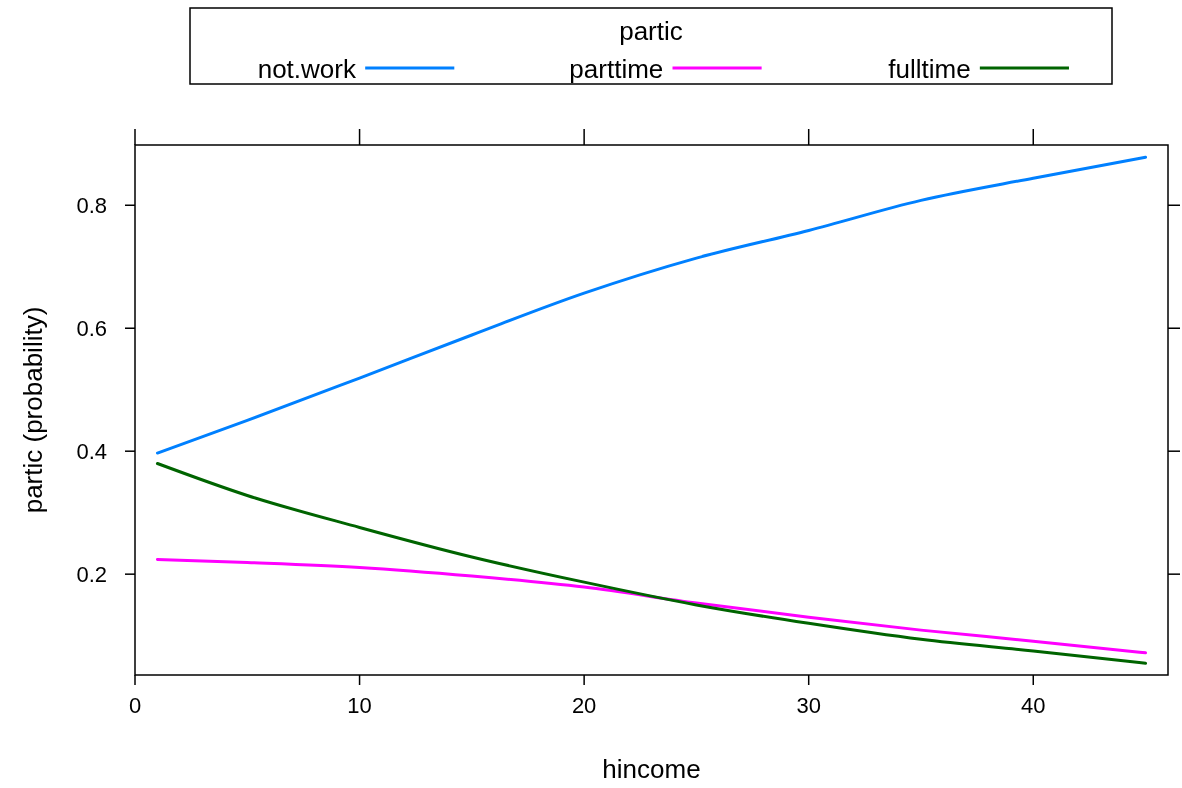 The width and height of the screenshot is (1182, 788). I want to click on x-tick-label: 20, so click(584, 705).